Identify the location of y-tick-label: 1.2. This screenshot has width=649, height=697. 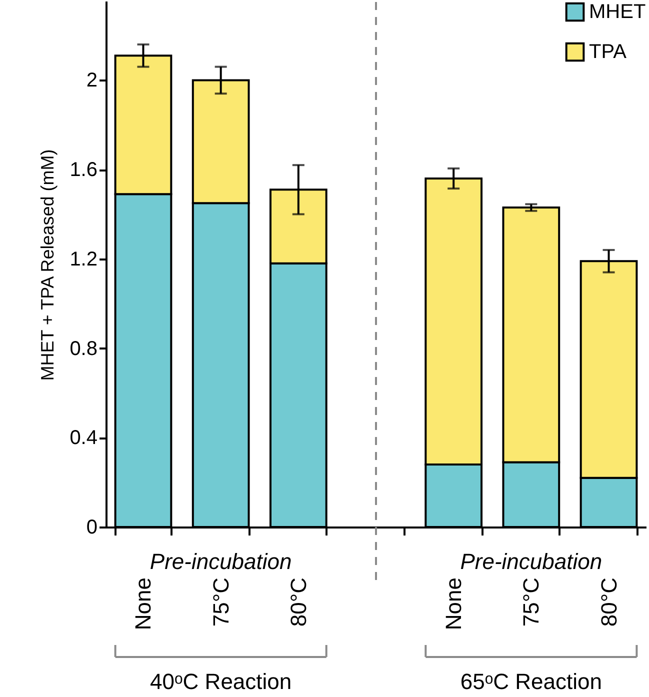
(84, 259).